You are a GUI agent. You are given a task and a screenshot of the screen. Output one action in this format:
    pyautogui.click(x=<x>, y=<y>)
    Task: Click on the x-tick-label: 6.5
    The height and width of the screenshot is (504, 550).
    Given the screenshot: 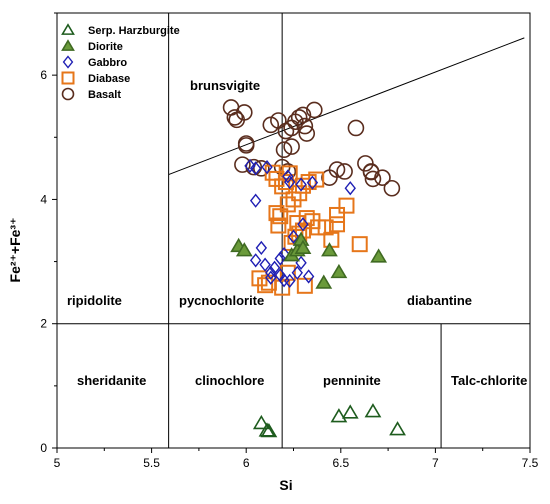 What is the action you would take?
    pyautogui.click(x=340, y=463)
    